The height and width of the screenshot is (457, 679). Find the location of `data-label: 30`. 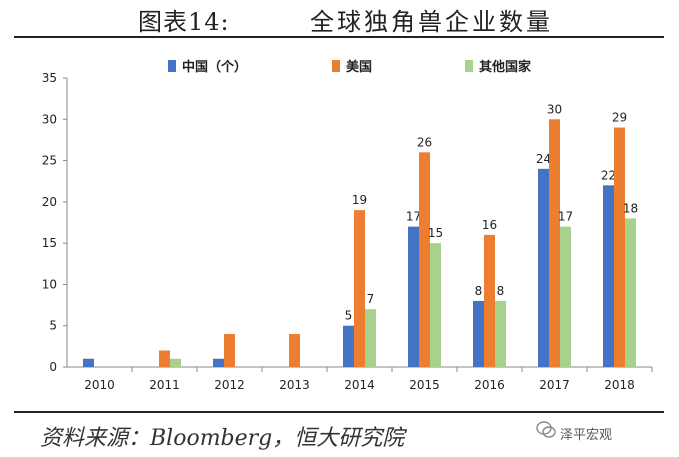

data-label: 30 is located at coordinates (554, 109).